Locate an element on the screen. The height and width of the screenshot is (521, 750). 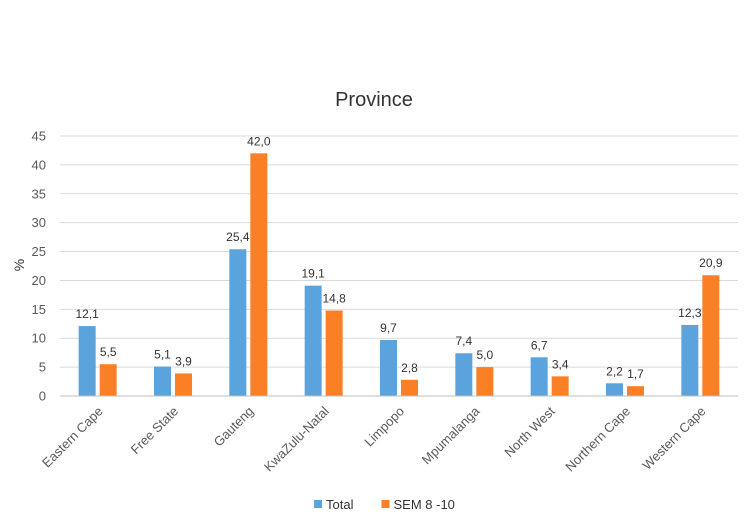
x-category-label: Northern Cape is located at coordinates (597, 439).